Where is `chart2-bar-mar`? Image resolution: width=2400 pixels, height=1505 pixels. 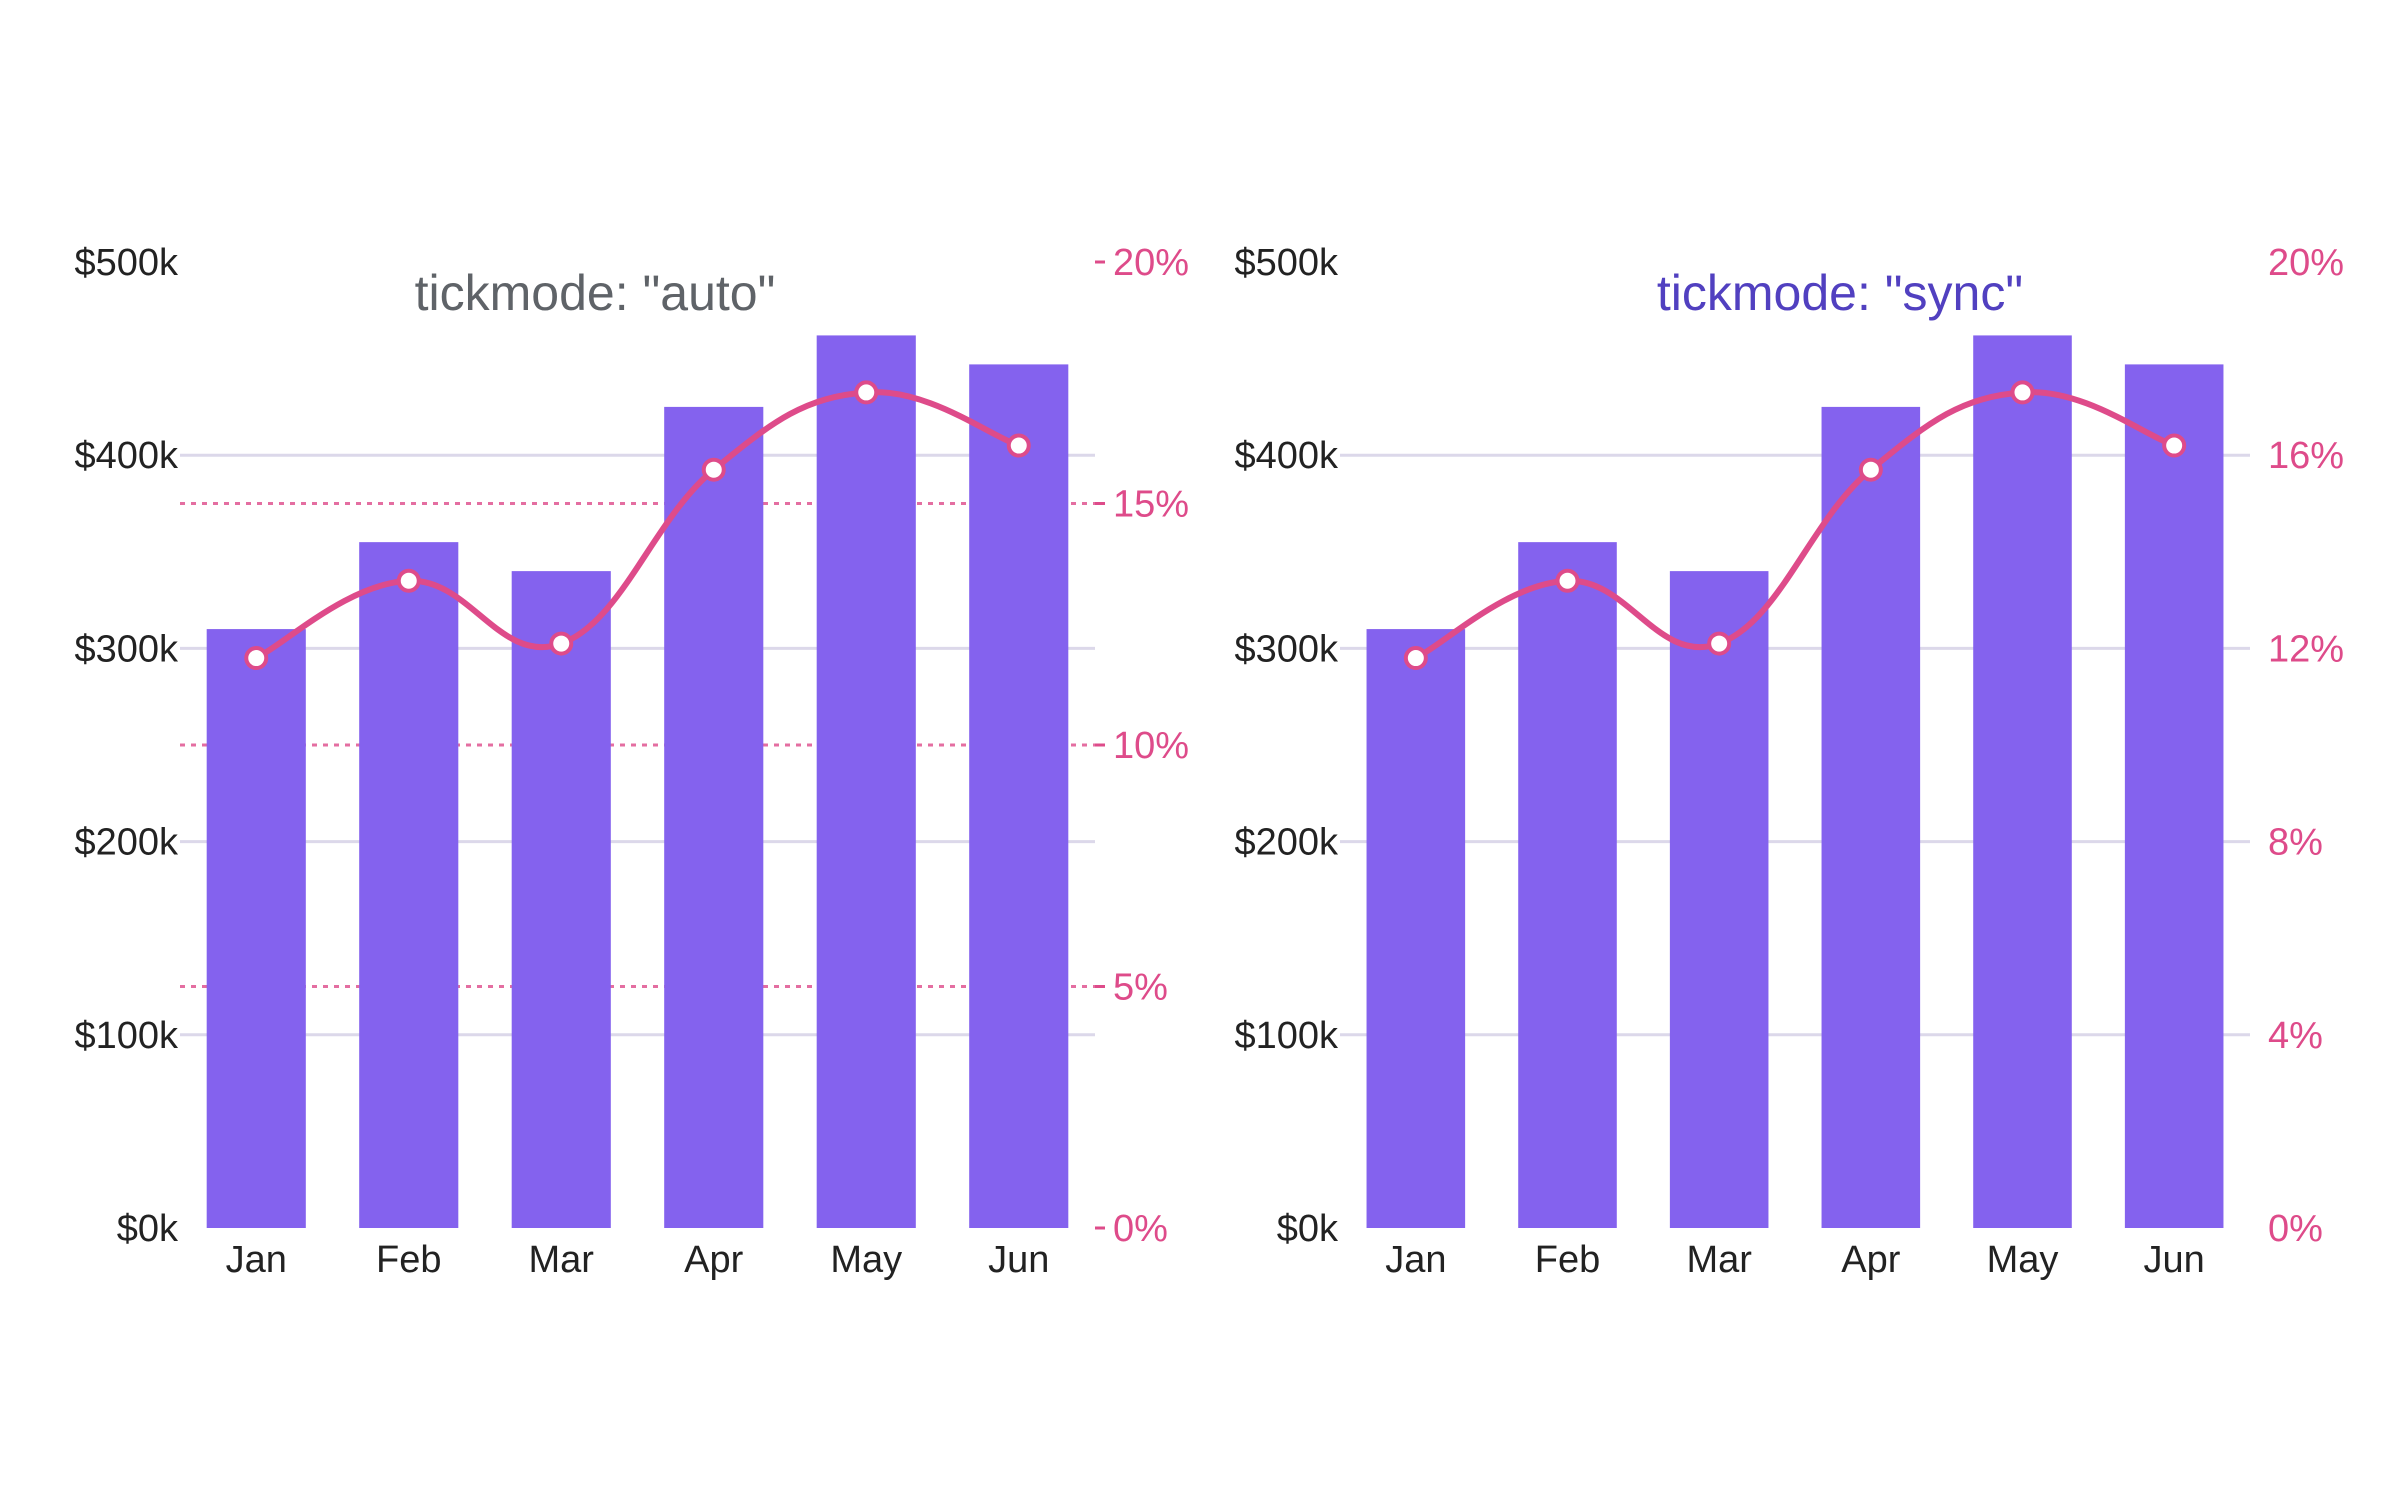
chart2-bar-mar is located at coordinates (1719, 899).